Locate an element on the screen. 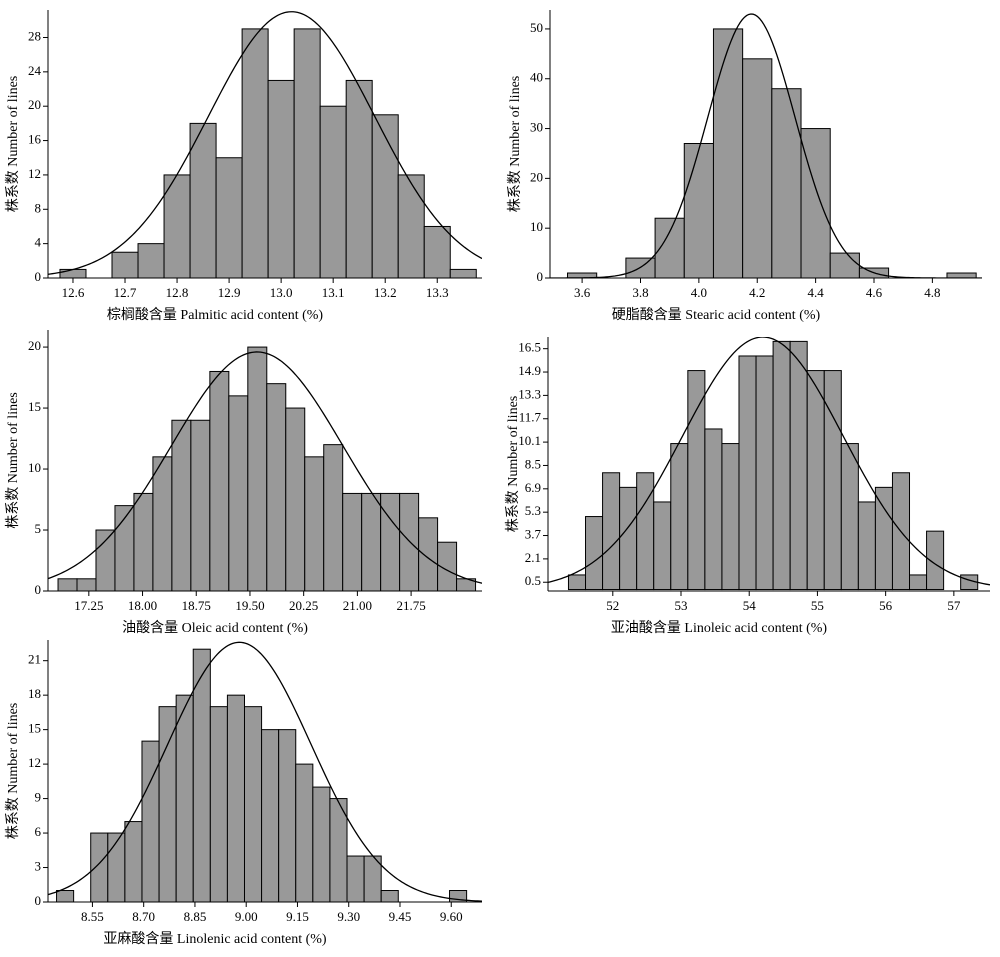 The height and width of the screenshot is (957, 1000). x-tick-label: 4.4 is located at coordinates (815, 292).